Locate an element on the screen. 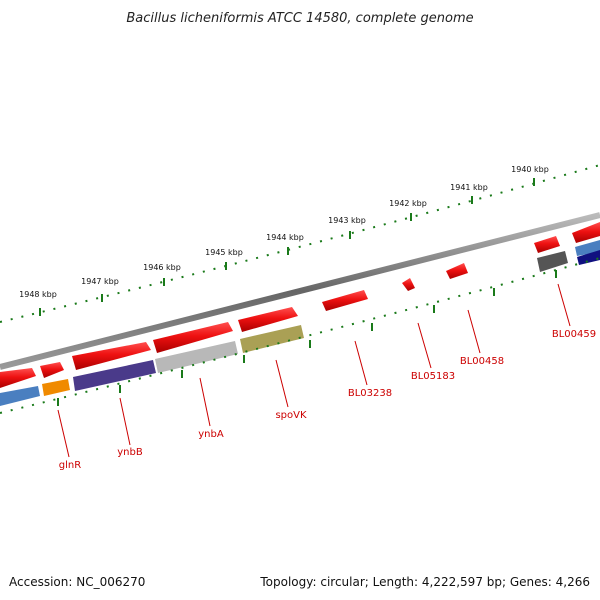  gene-label-BL03238: BL03238 is located at coordinates (370, 393).